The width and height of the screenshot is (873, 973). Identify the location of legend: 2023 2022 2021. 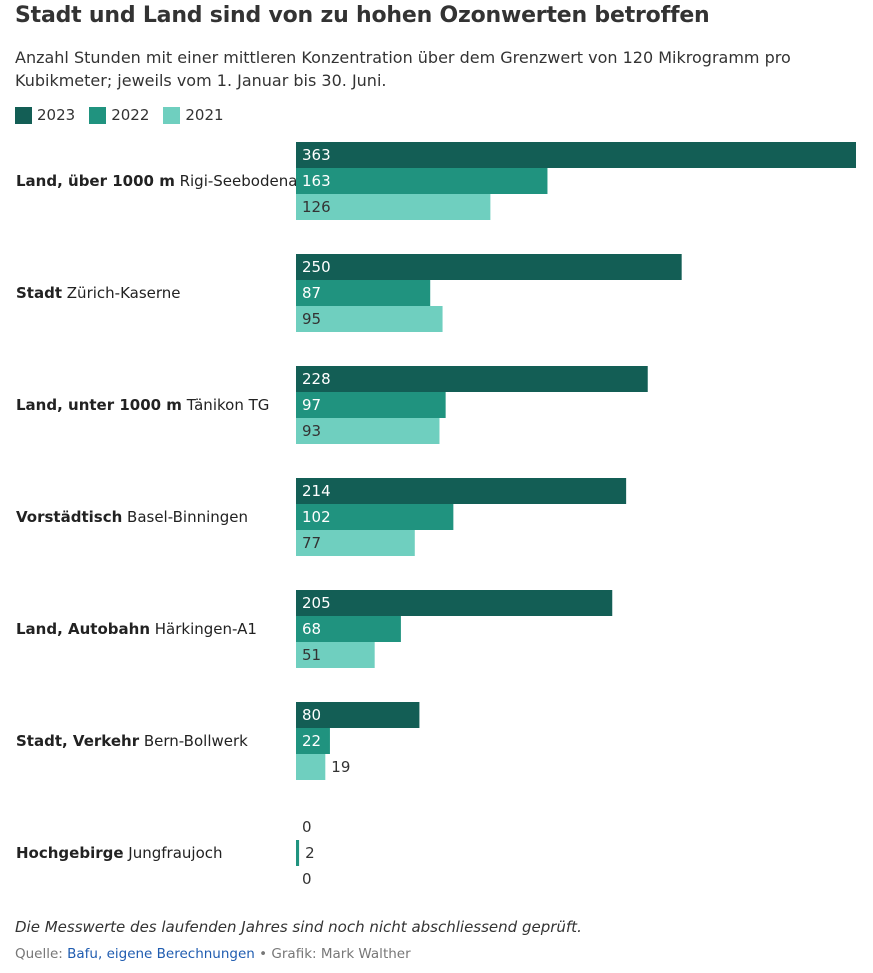
(119, 115).